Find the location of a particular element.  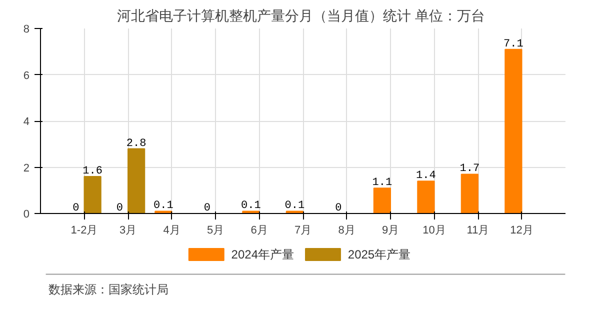

legend-label: 2025年产量 is located at coordinates (379, 255).